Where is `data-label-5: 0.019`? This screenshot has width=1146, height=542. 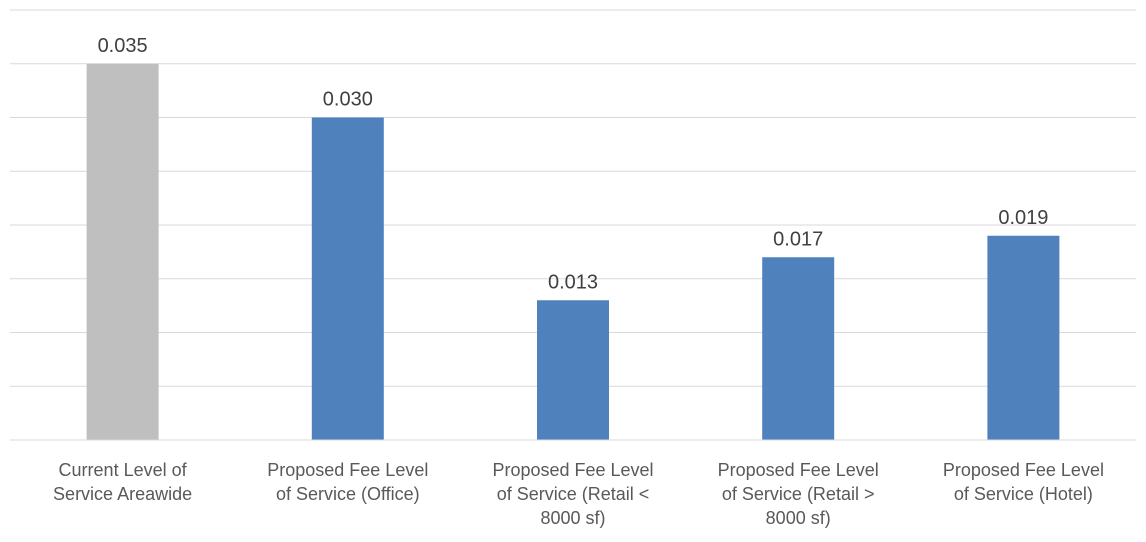
data-label-5: 0.019 is located at coordinates (1023, 218).